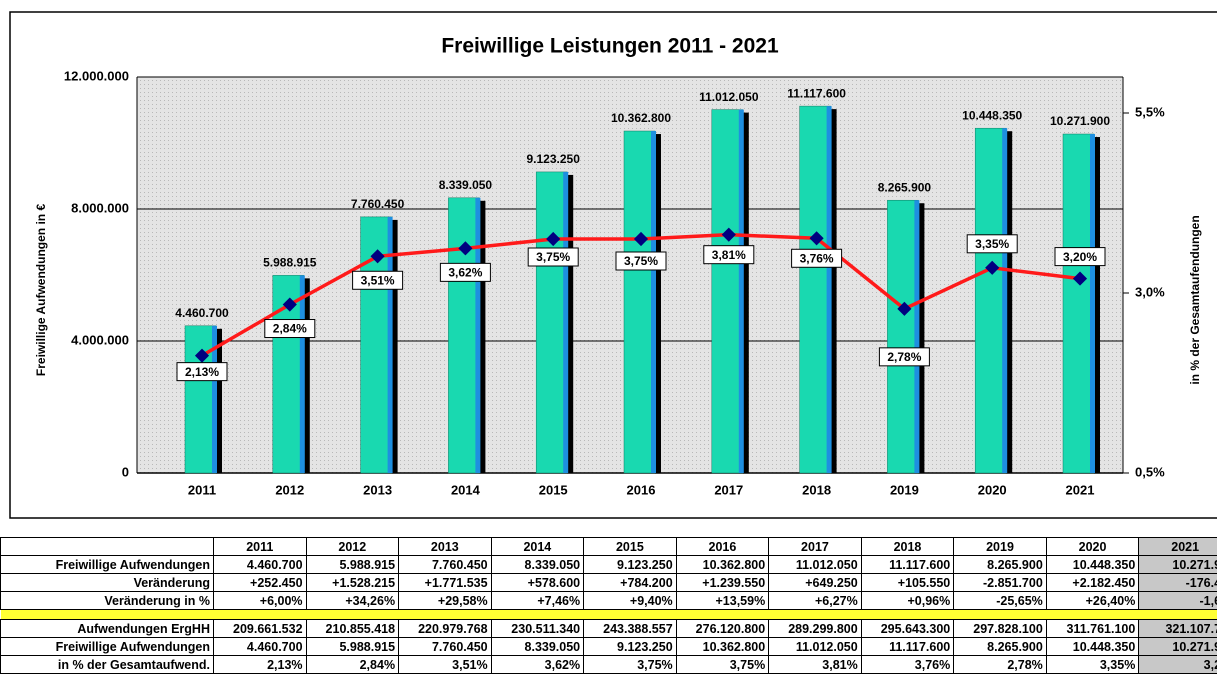 The height and width of the screenshot is (698, 1217). What do you see at coordinates (289, 489) in the screenshot?
I see `x-tick-label: 2012` at bounding box center [289, 489].